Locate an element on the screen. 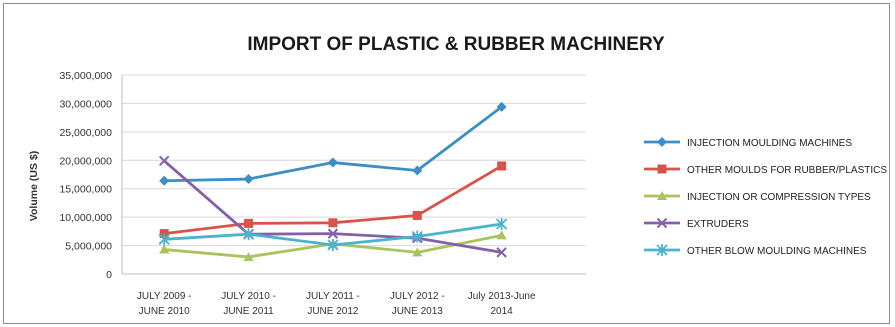 This screenshot has height=327, width=895. x-tick-label-line: JUNE 2013 is located at coordinates (418, 311).